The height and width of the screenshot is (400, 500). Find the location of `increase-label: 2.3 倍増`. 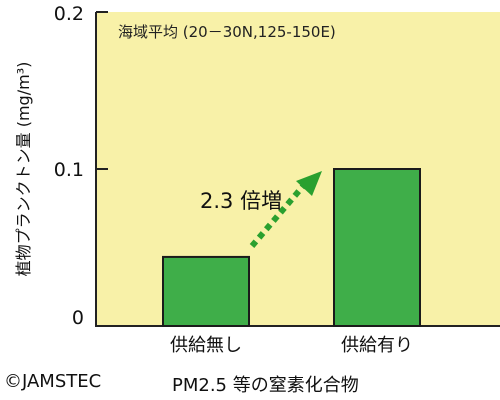

increase-label: 2.3 倍増 is located at coordinates (241, 201).